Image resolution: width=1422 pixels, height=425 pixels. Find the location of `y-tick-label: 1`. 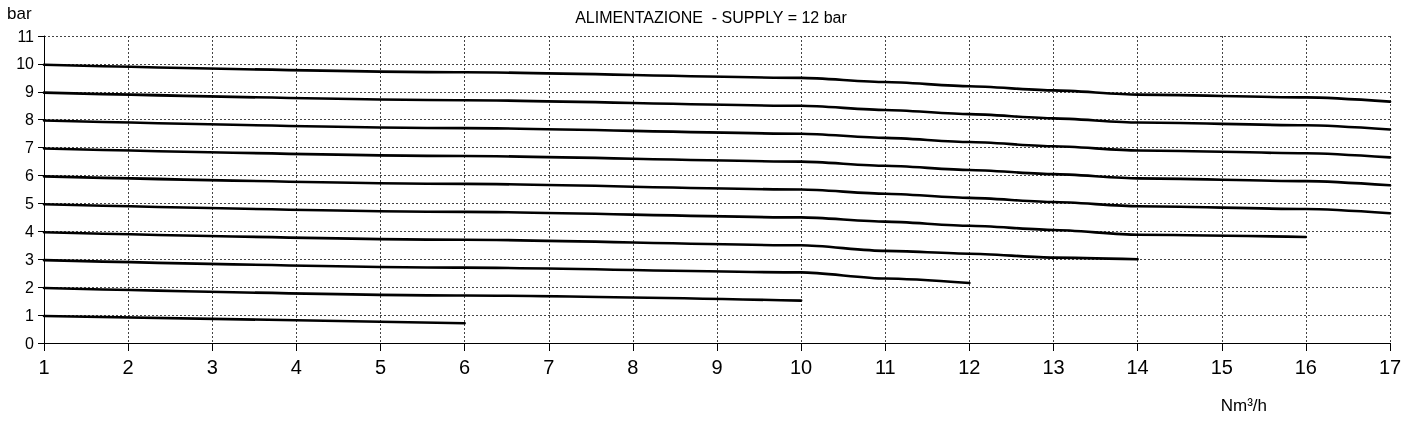

y-tick-label: 1 is located at coordinates (30, 315).